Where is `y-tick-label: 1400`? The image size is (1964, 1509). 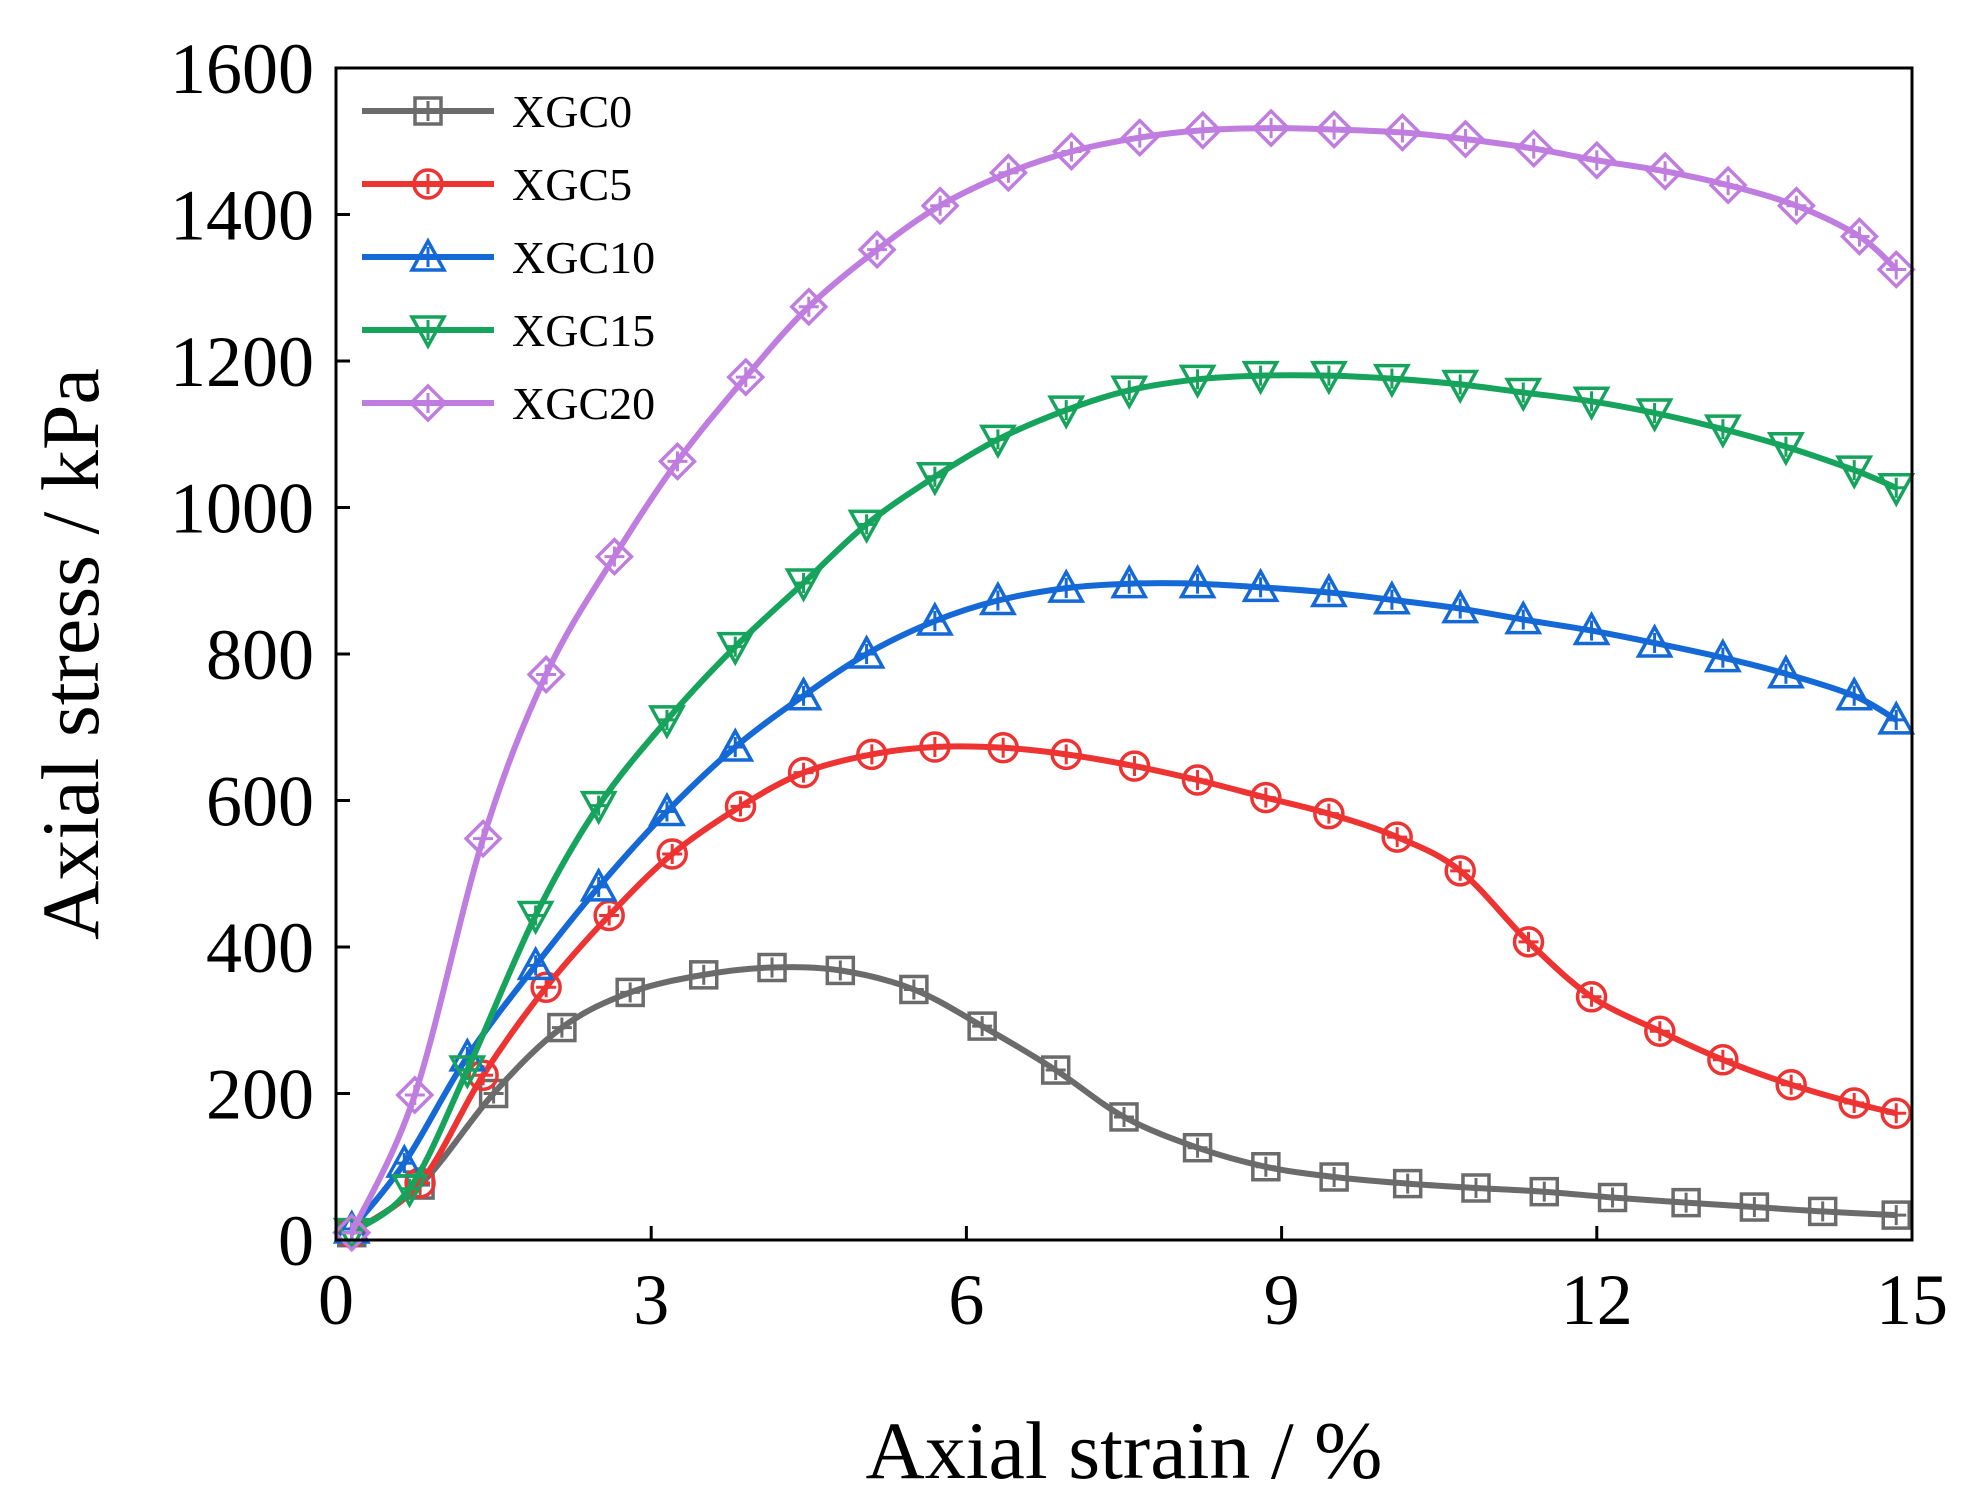 y-tick-label: 1400 is located at coordinates (242, 216).